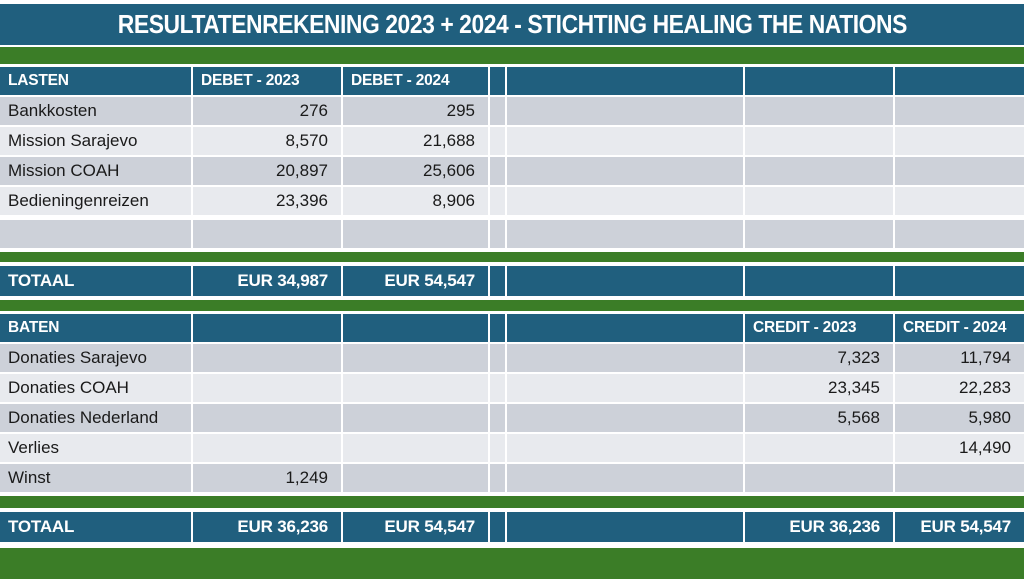 The image size is (1024, 579). What do you see at coordinates (819, 527) in the screenshot?
I see `totaal-credit-2023: EUR 36,236` at bounding box center [819, 527].